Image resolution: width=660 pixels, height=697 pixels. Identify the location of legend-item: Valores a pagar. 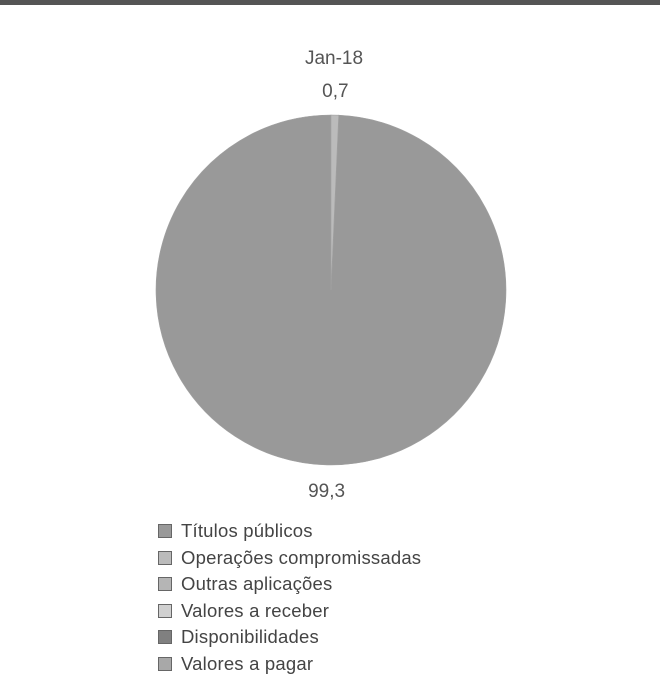
(289, 664).